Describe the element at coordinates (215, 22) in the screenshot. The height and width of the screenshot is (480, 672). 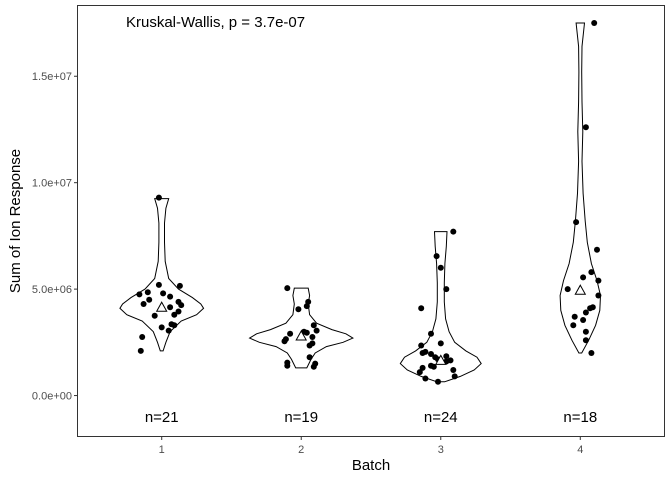
I see `stat-annotation: Kruskal-Wallis, p = 3.7e-07` at that location.